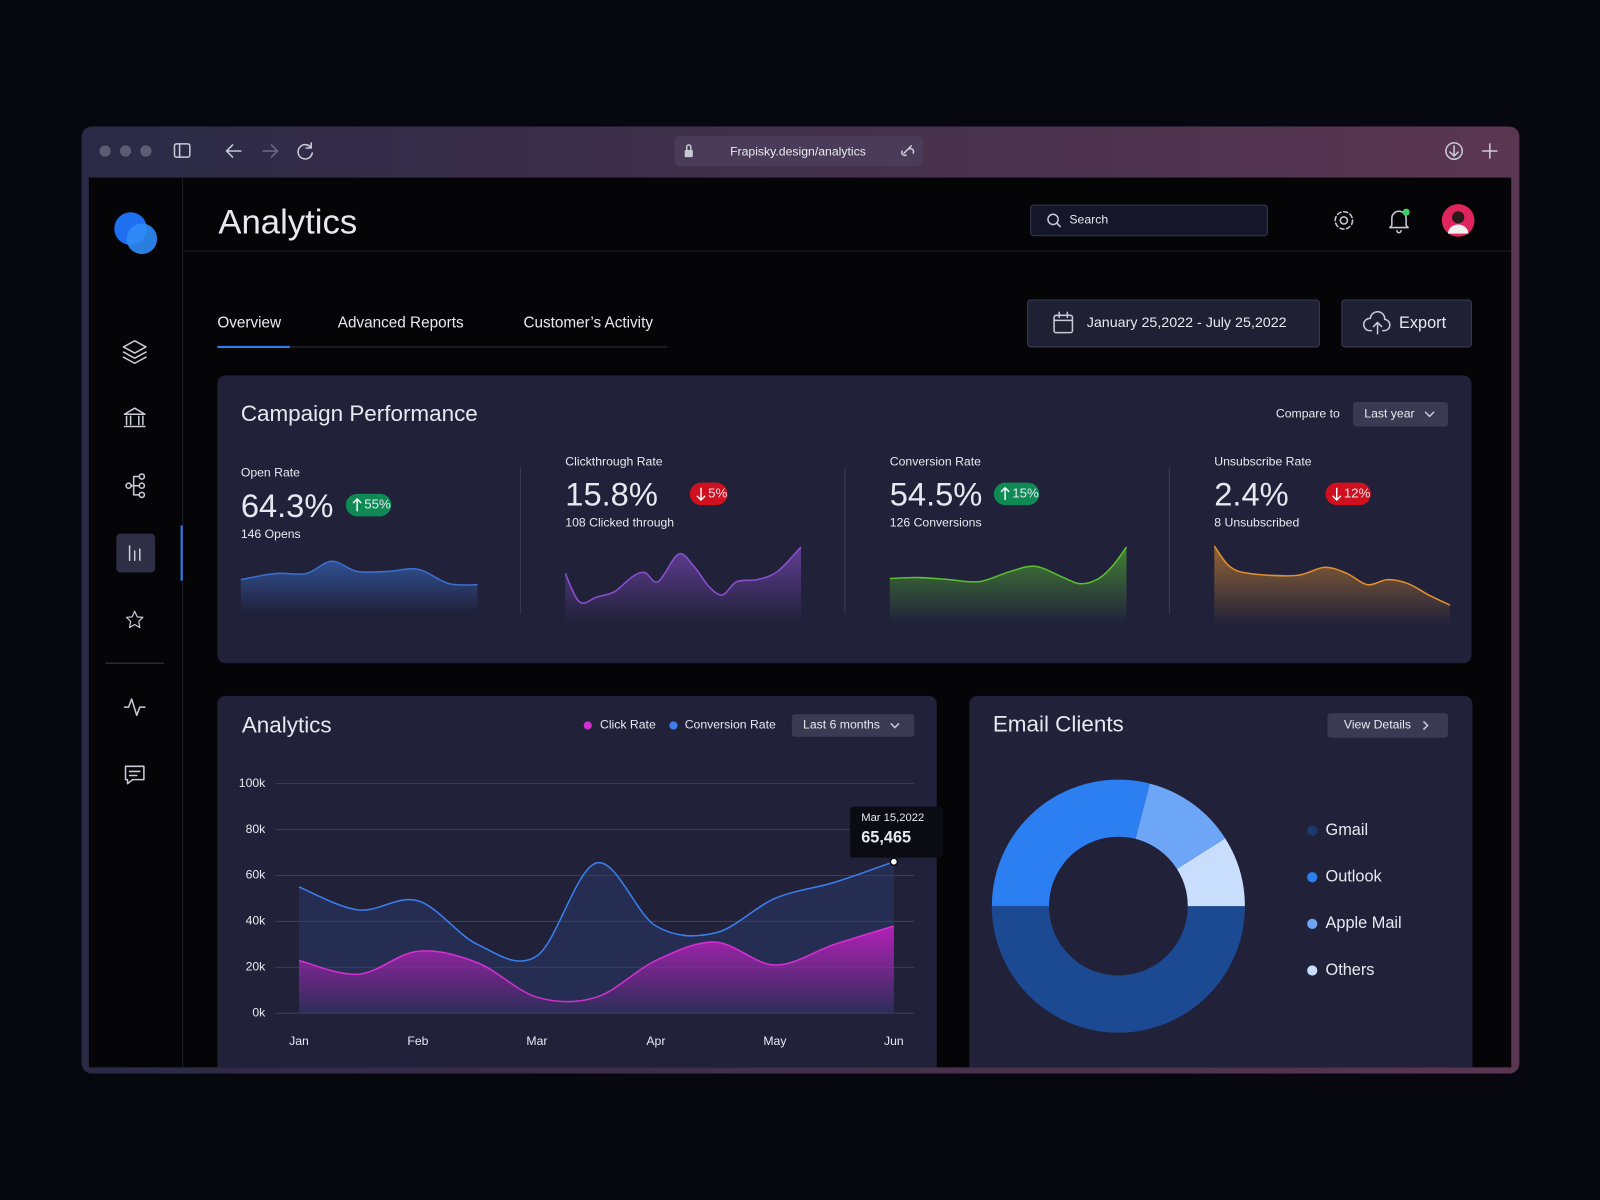 Image resolution: width=1600 pixels, height=1200 pixels. Describe the element at coordinates (1377, 725) in the screenshot. I see `view-details-text: View Details` at that location.